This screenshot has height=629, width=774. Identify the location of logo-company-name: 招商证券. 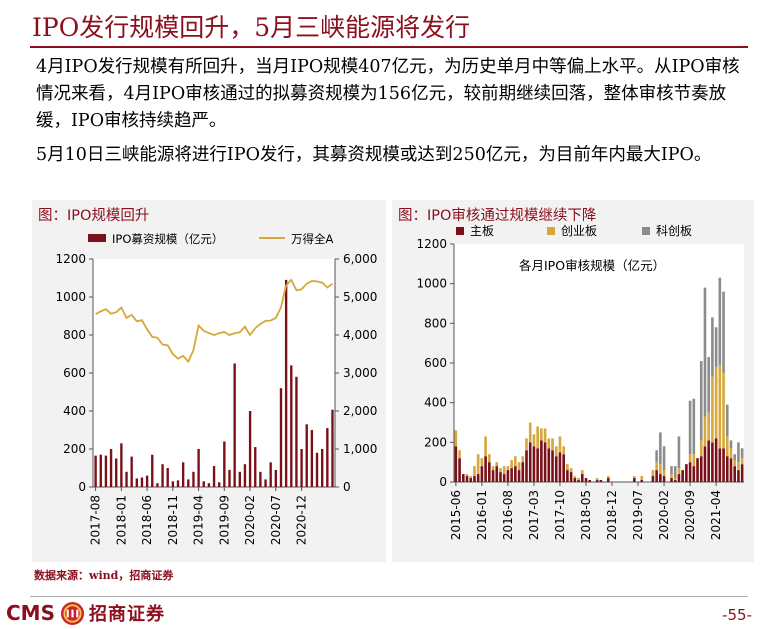
(126, 614).